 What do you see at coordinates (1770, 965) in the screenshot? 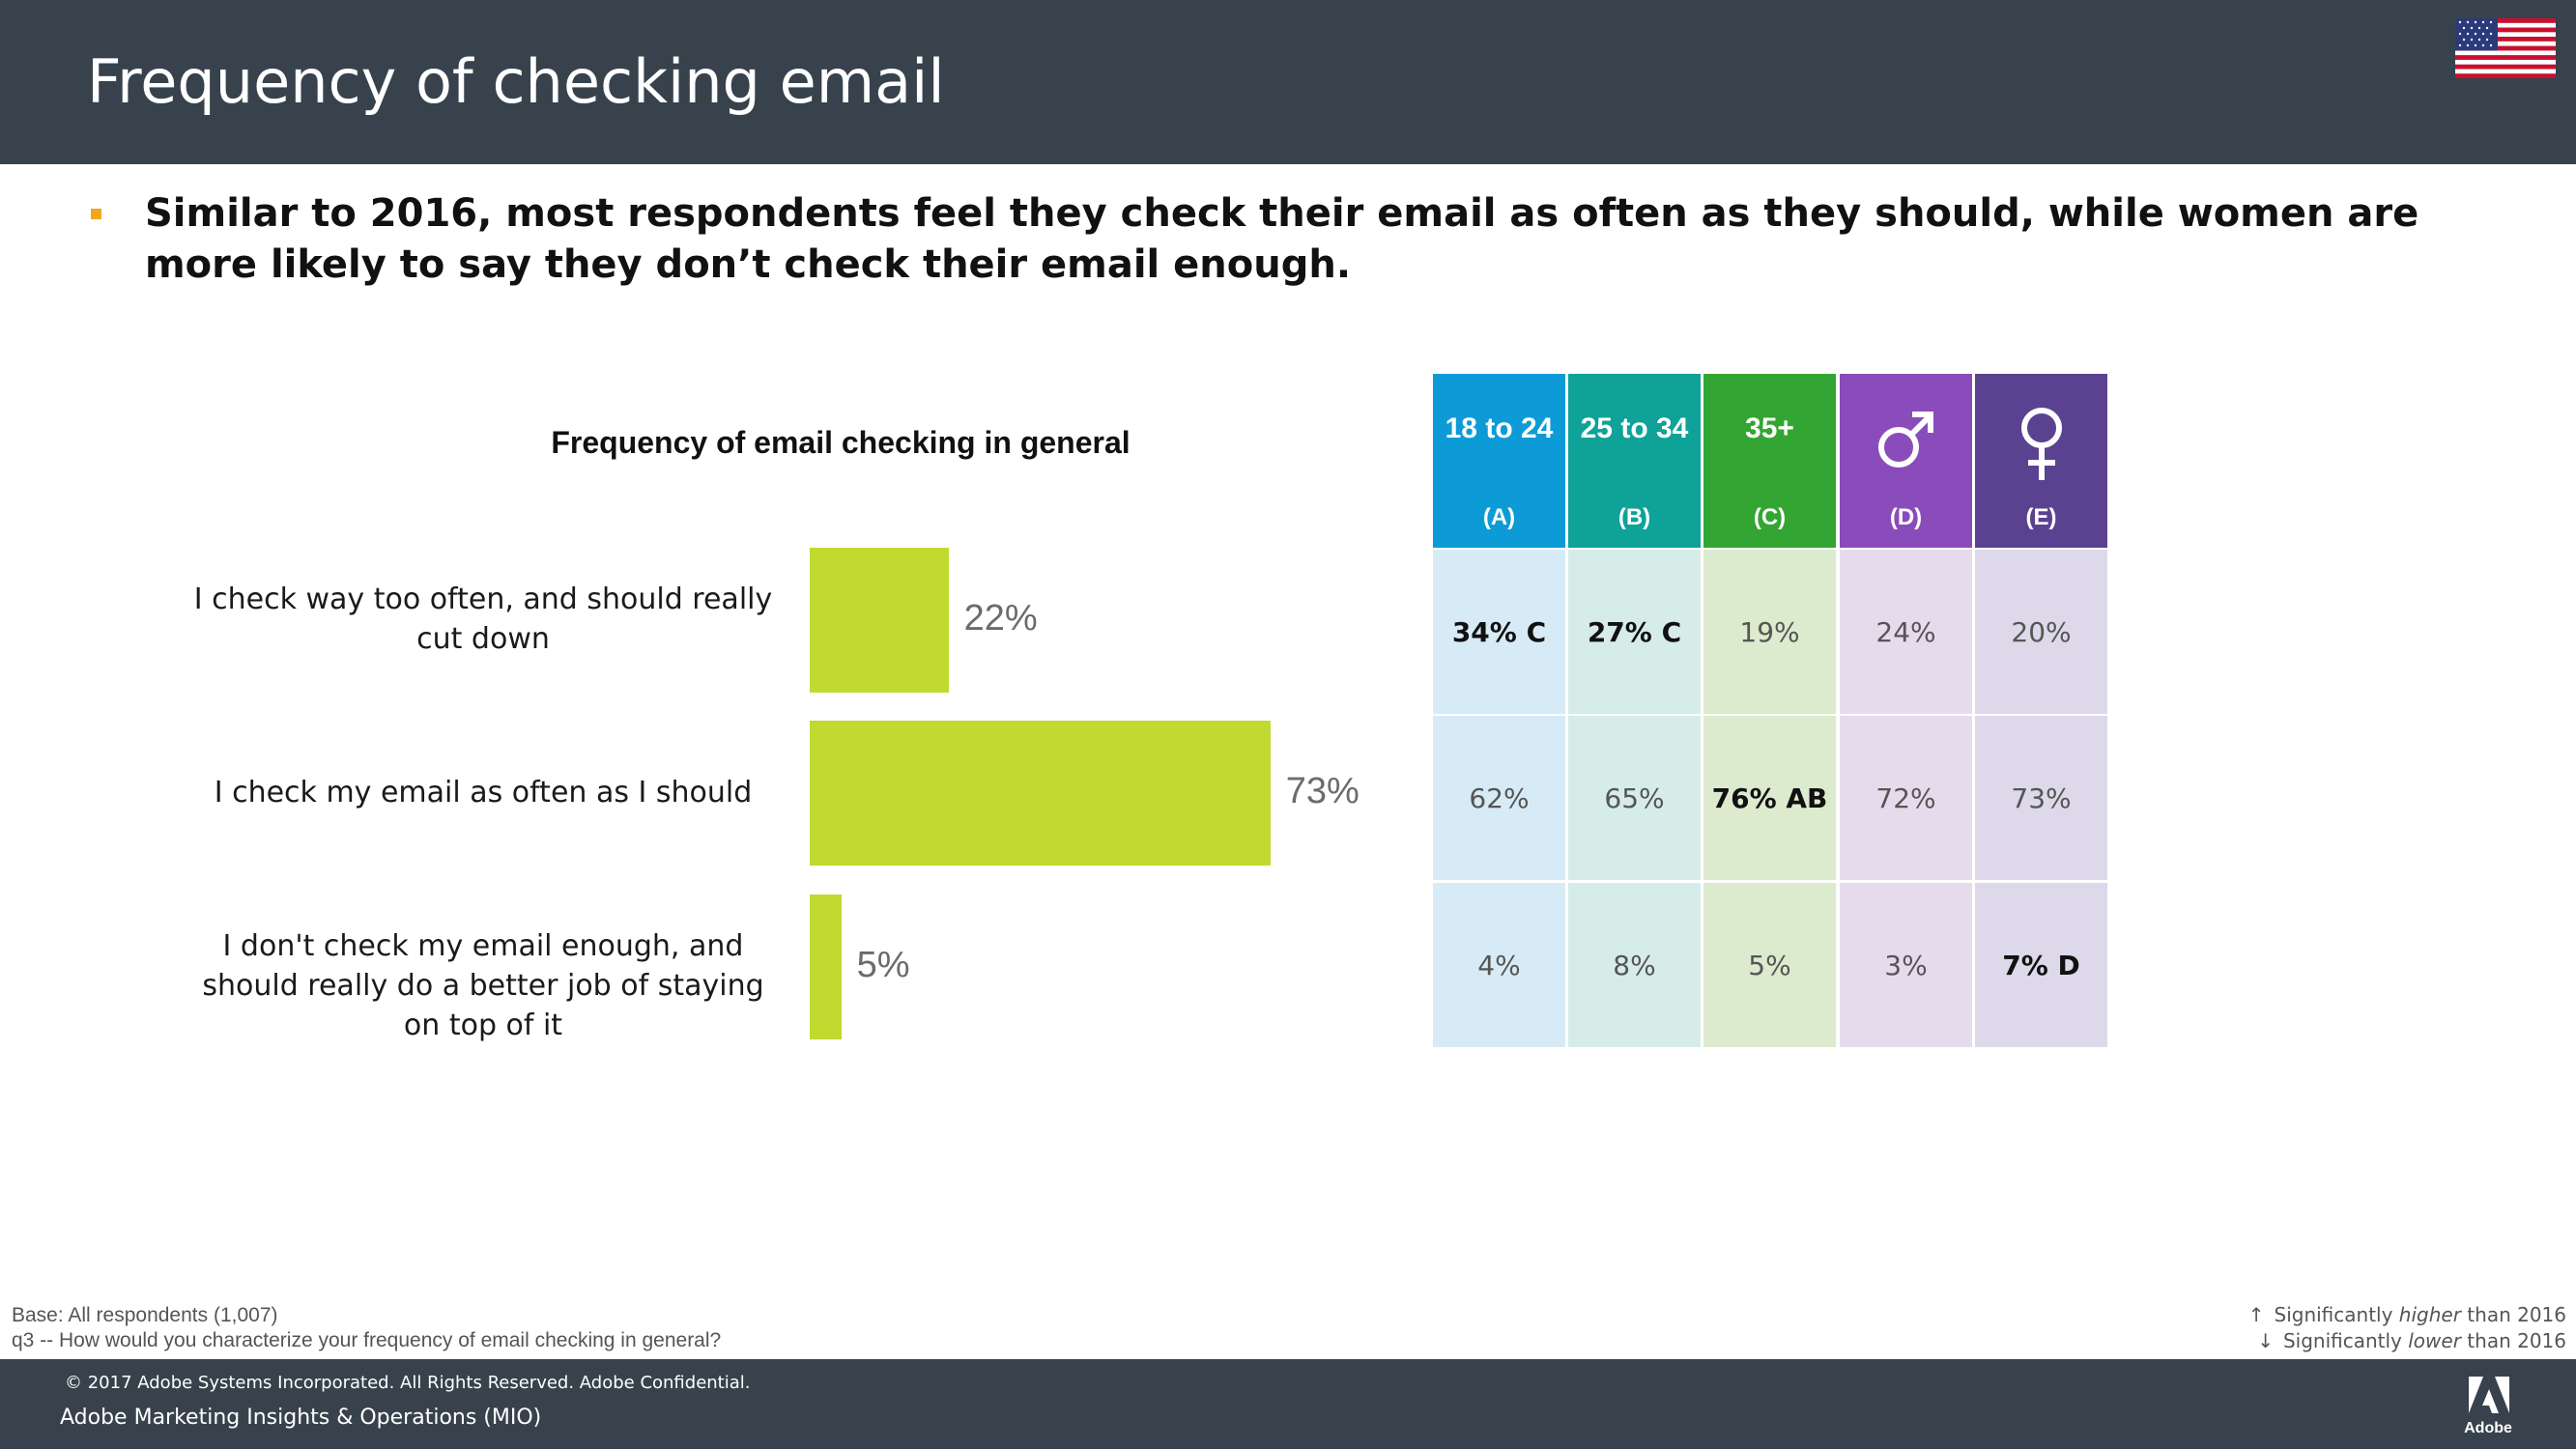
I see `table-cell: 5%` at bounding box center [1770, 965].